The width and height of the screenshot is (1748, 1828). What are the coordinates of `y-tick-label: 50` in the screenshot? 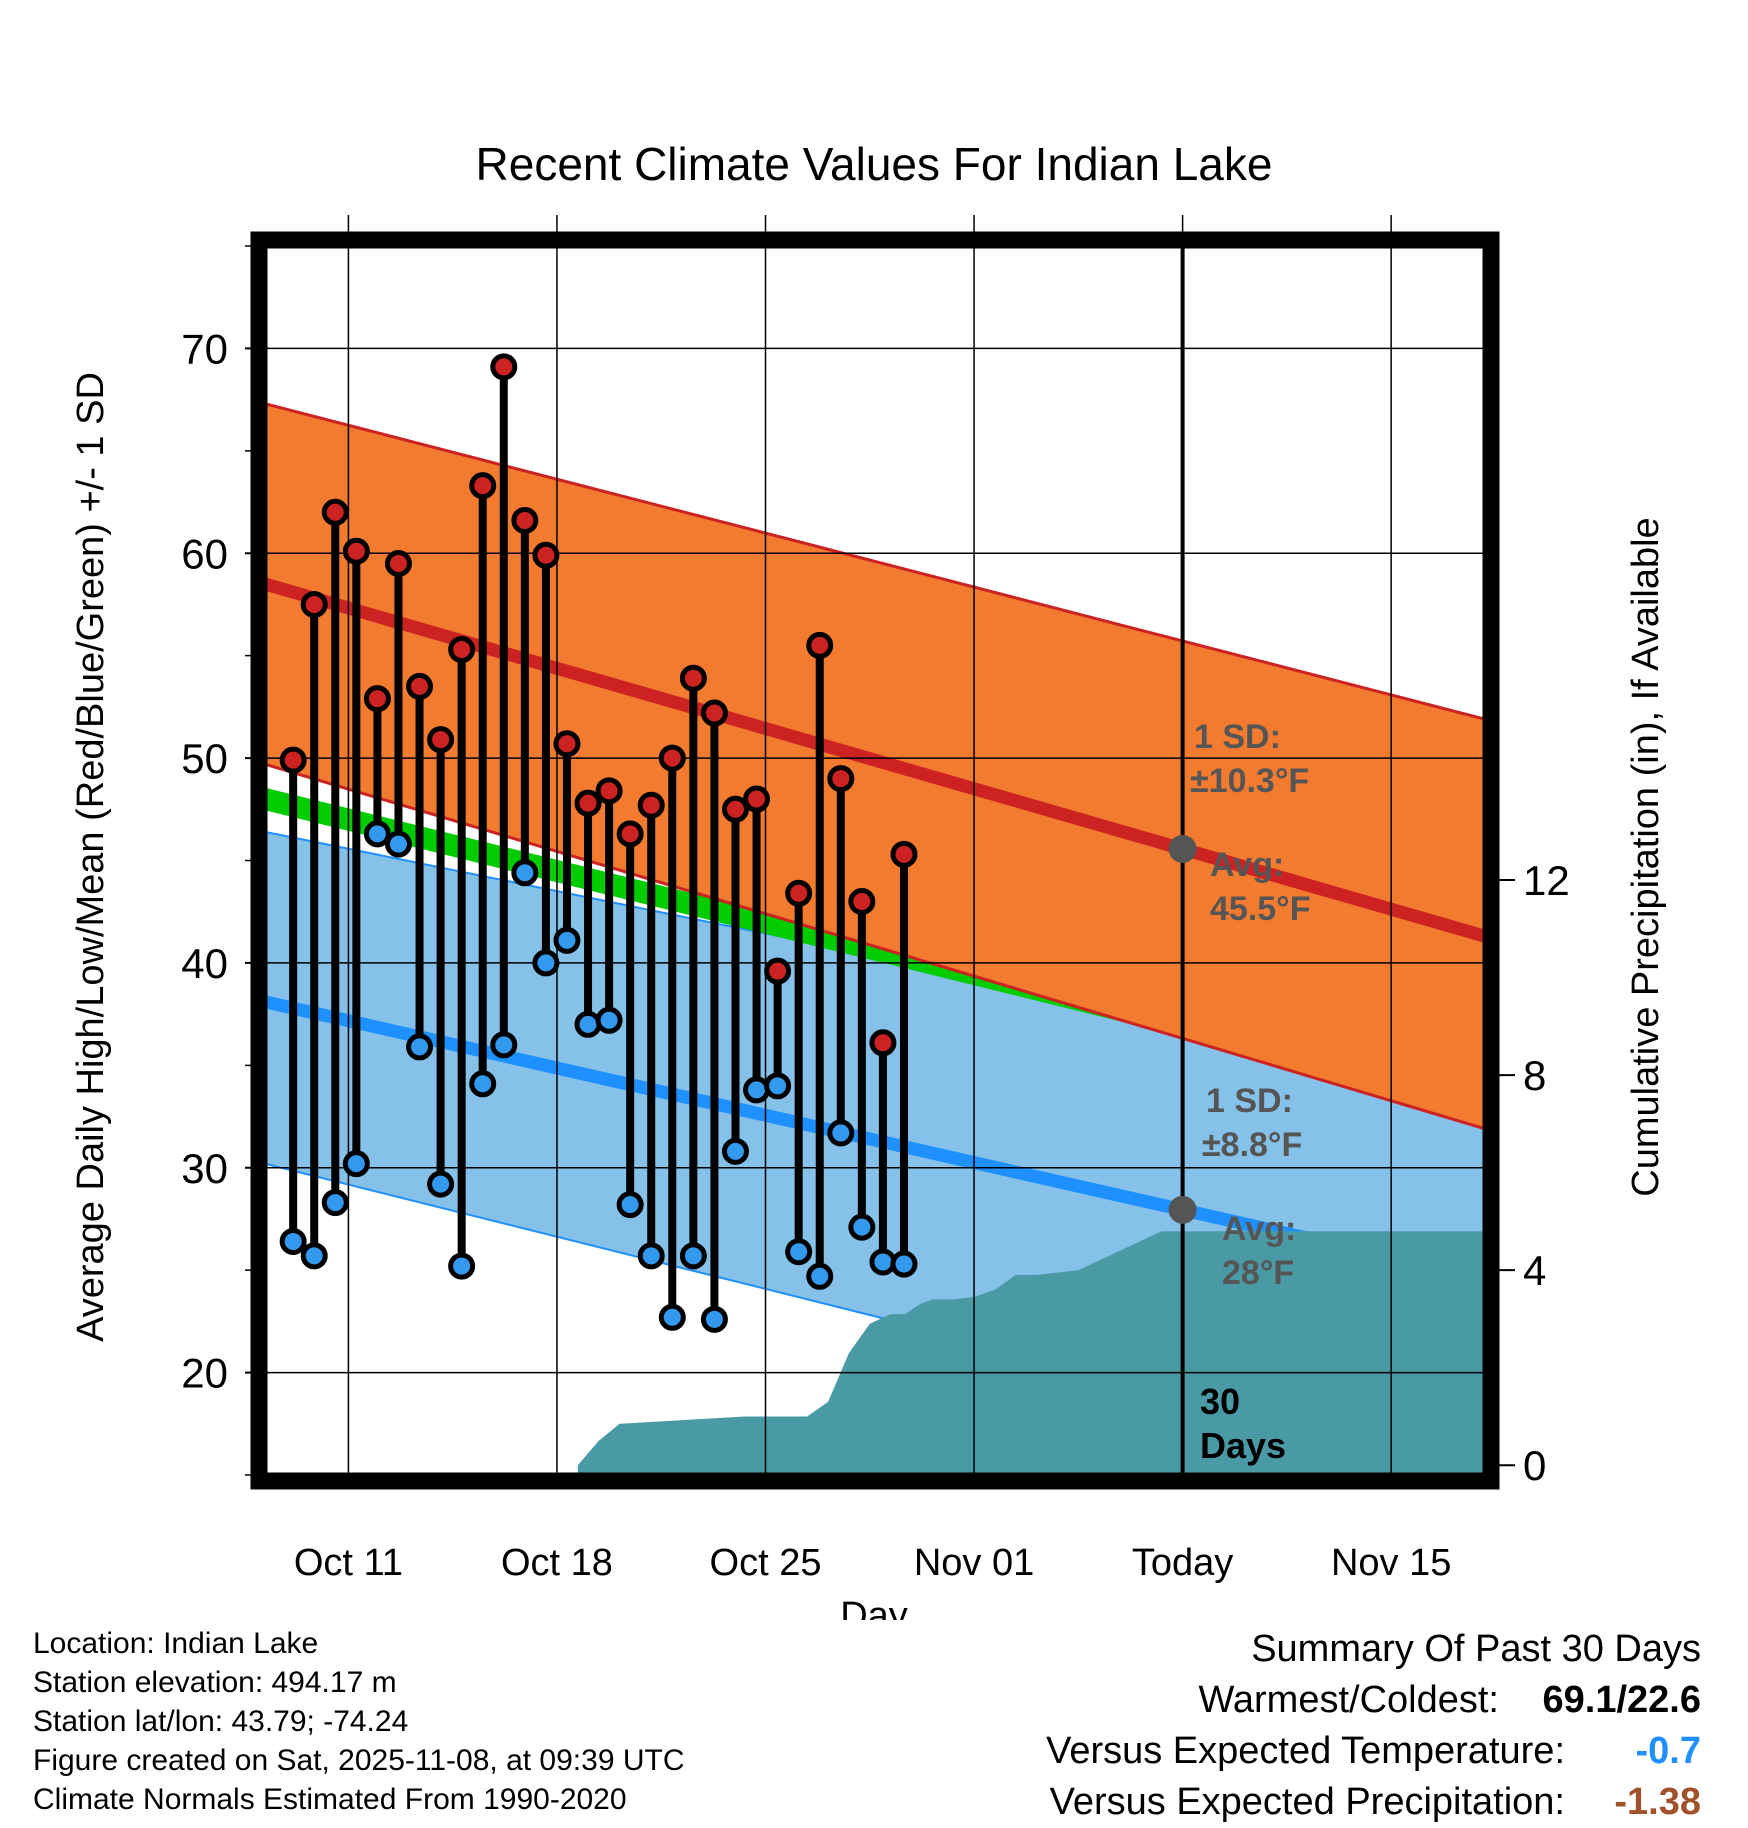 It's located at (204, 758).